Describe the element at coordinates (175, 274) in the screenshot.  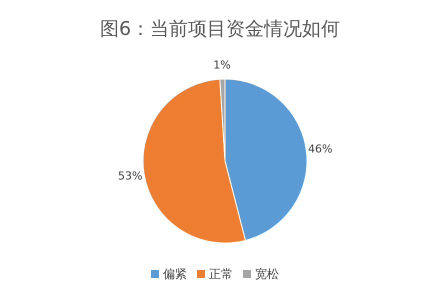
I see `legend-label: 偏紧` at that location.